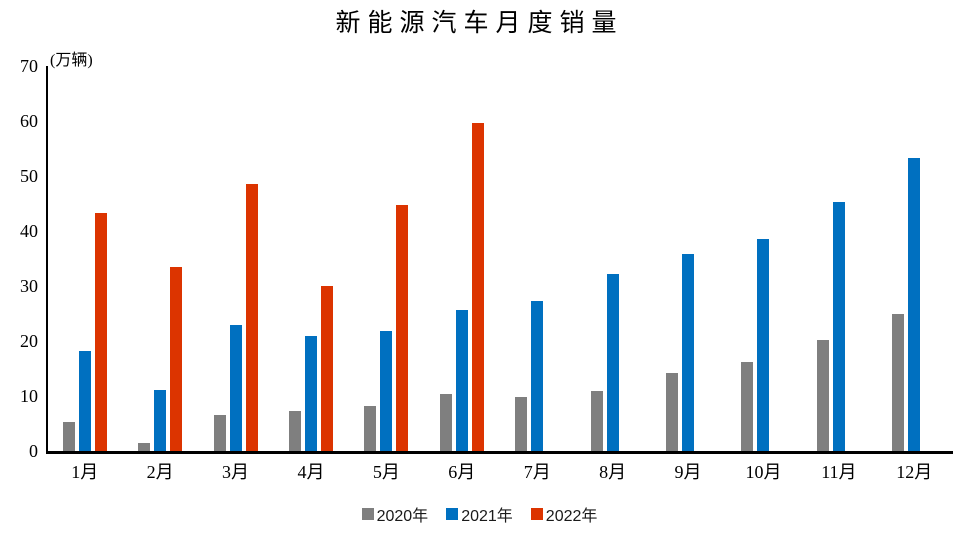  What do you see at coordinates (613, 472) in the screenshot?
I see `x-tick-label-8月: 8月` at bounding box center [613, 472].